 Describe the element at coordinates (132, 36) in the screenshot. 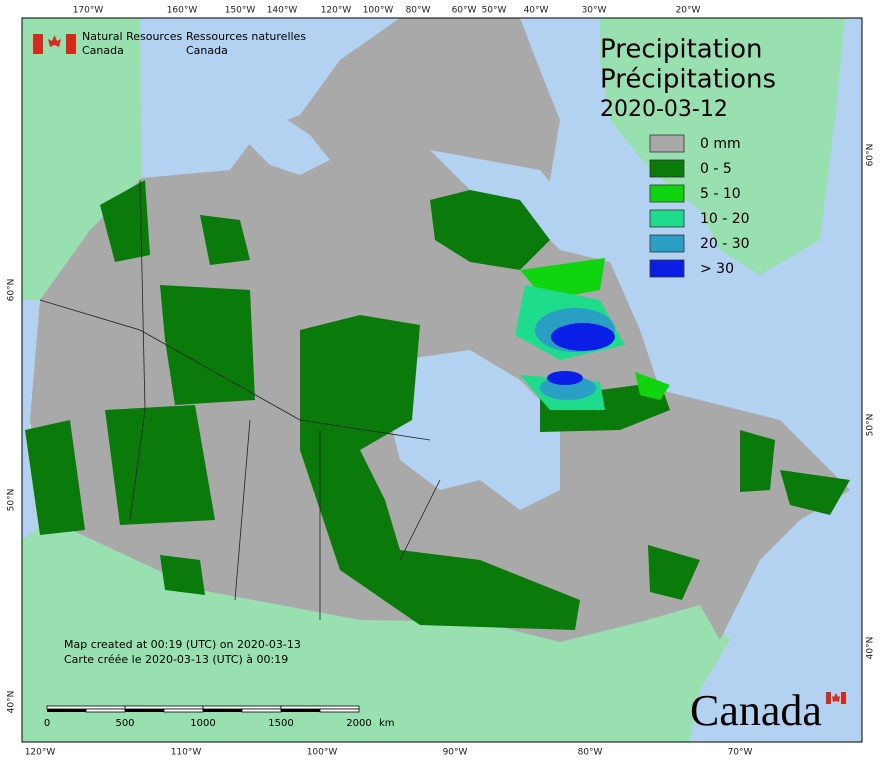

I see `agency-en: Natural Resources` at that location.